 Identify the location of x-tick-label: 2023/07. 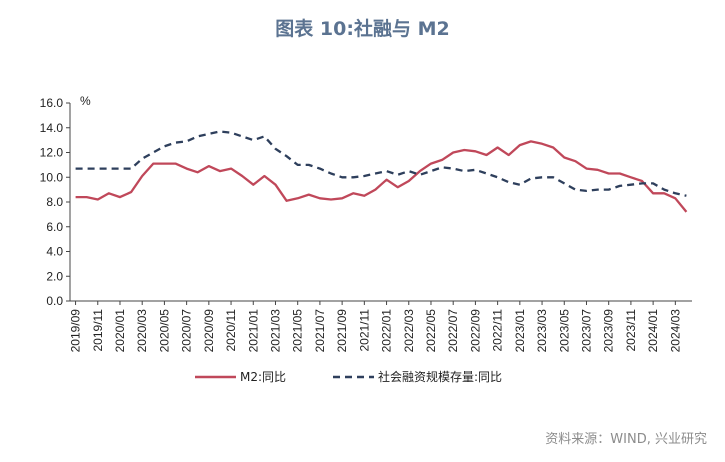
(586, 331).